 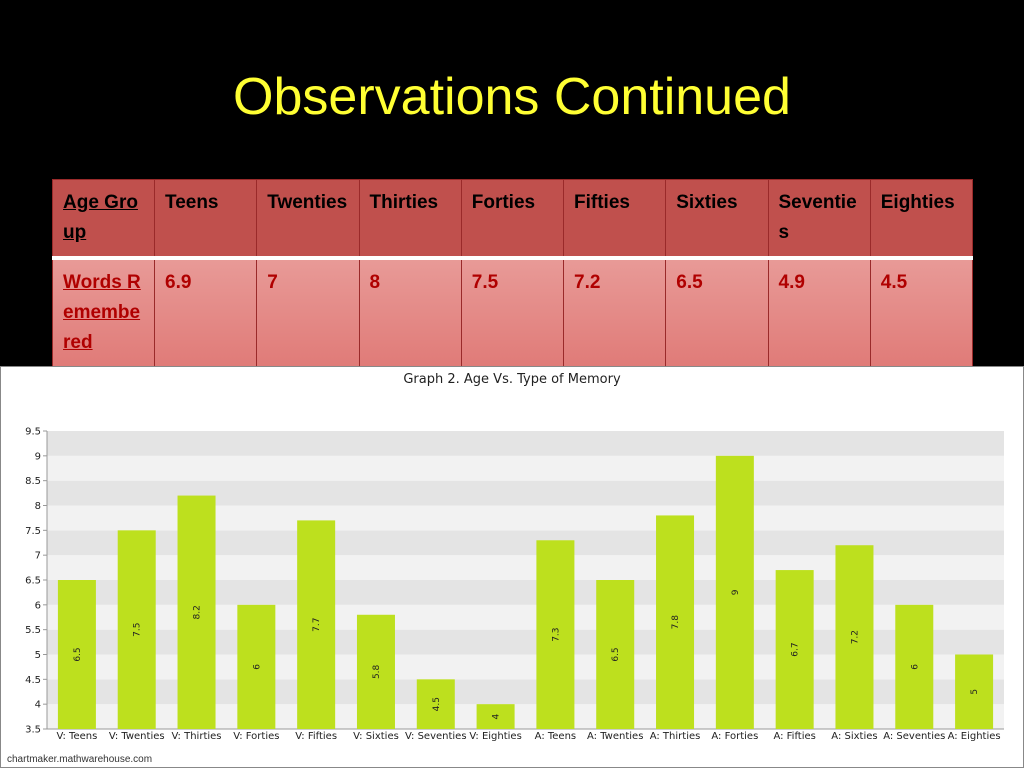 I want to click on bar-data-label: 4, so click(x=497, y=716).